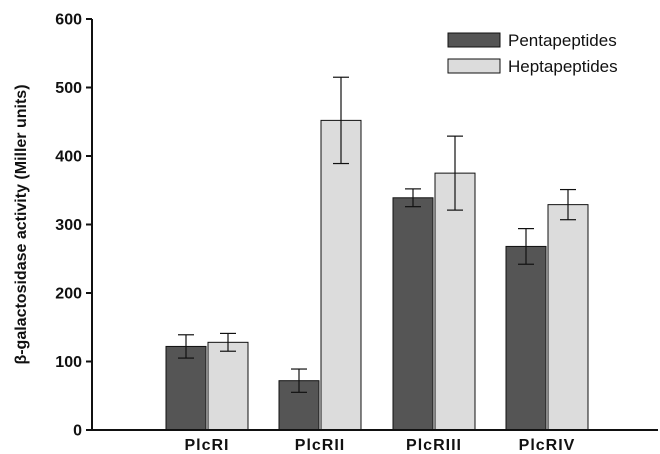 The width and height of the screenshot is (660, 454). I want to click on y-tick-label: 0, so click(77, 431).